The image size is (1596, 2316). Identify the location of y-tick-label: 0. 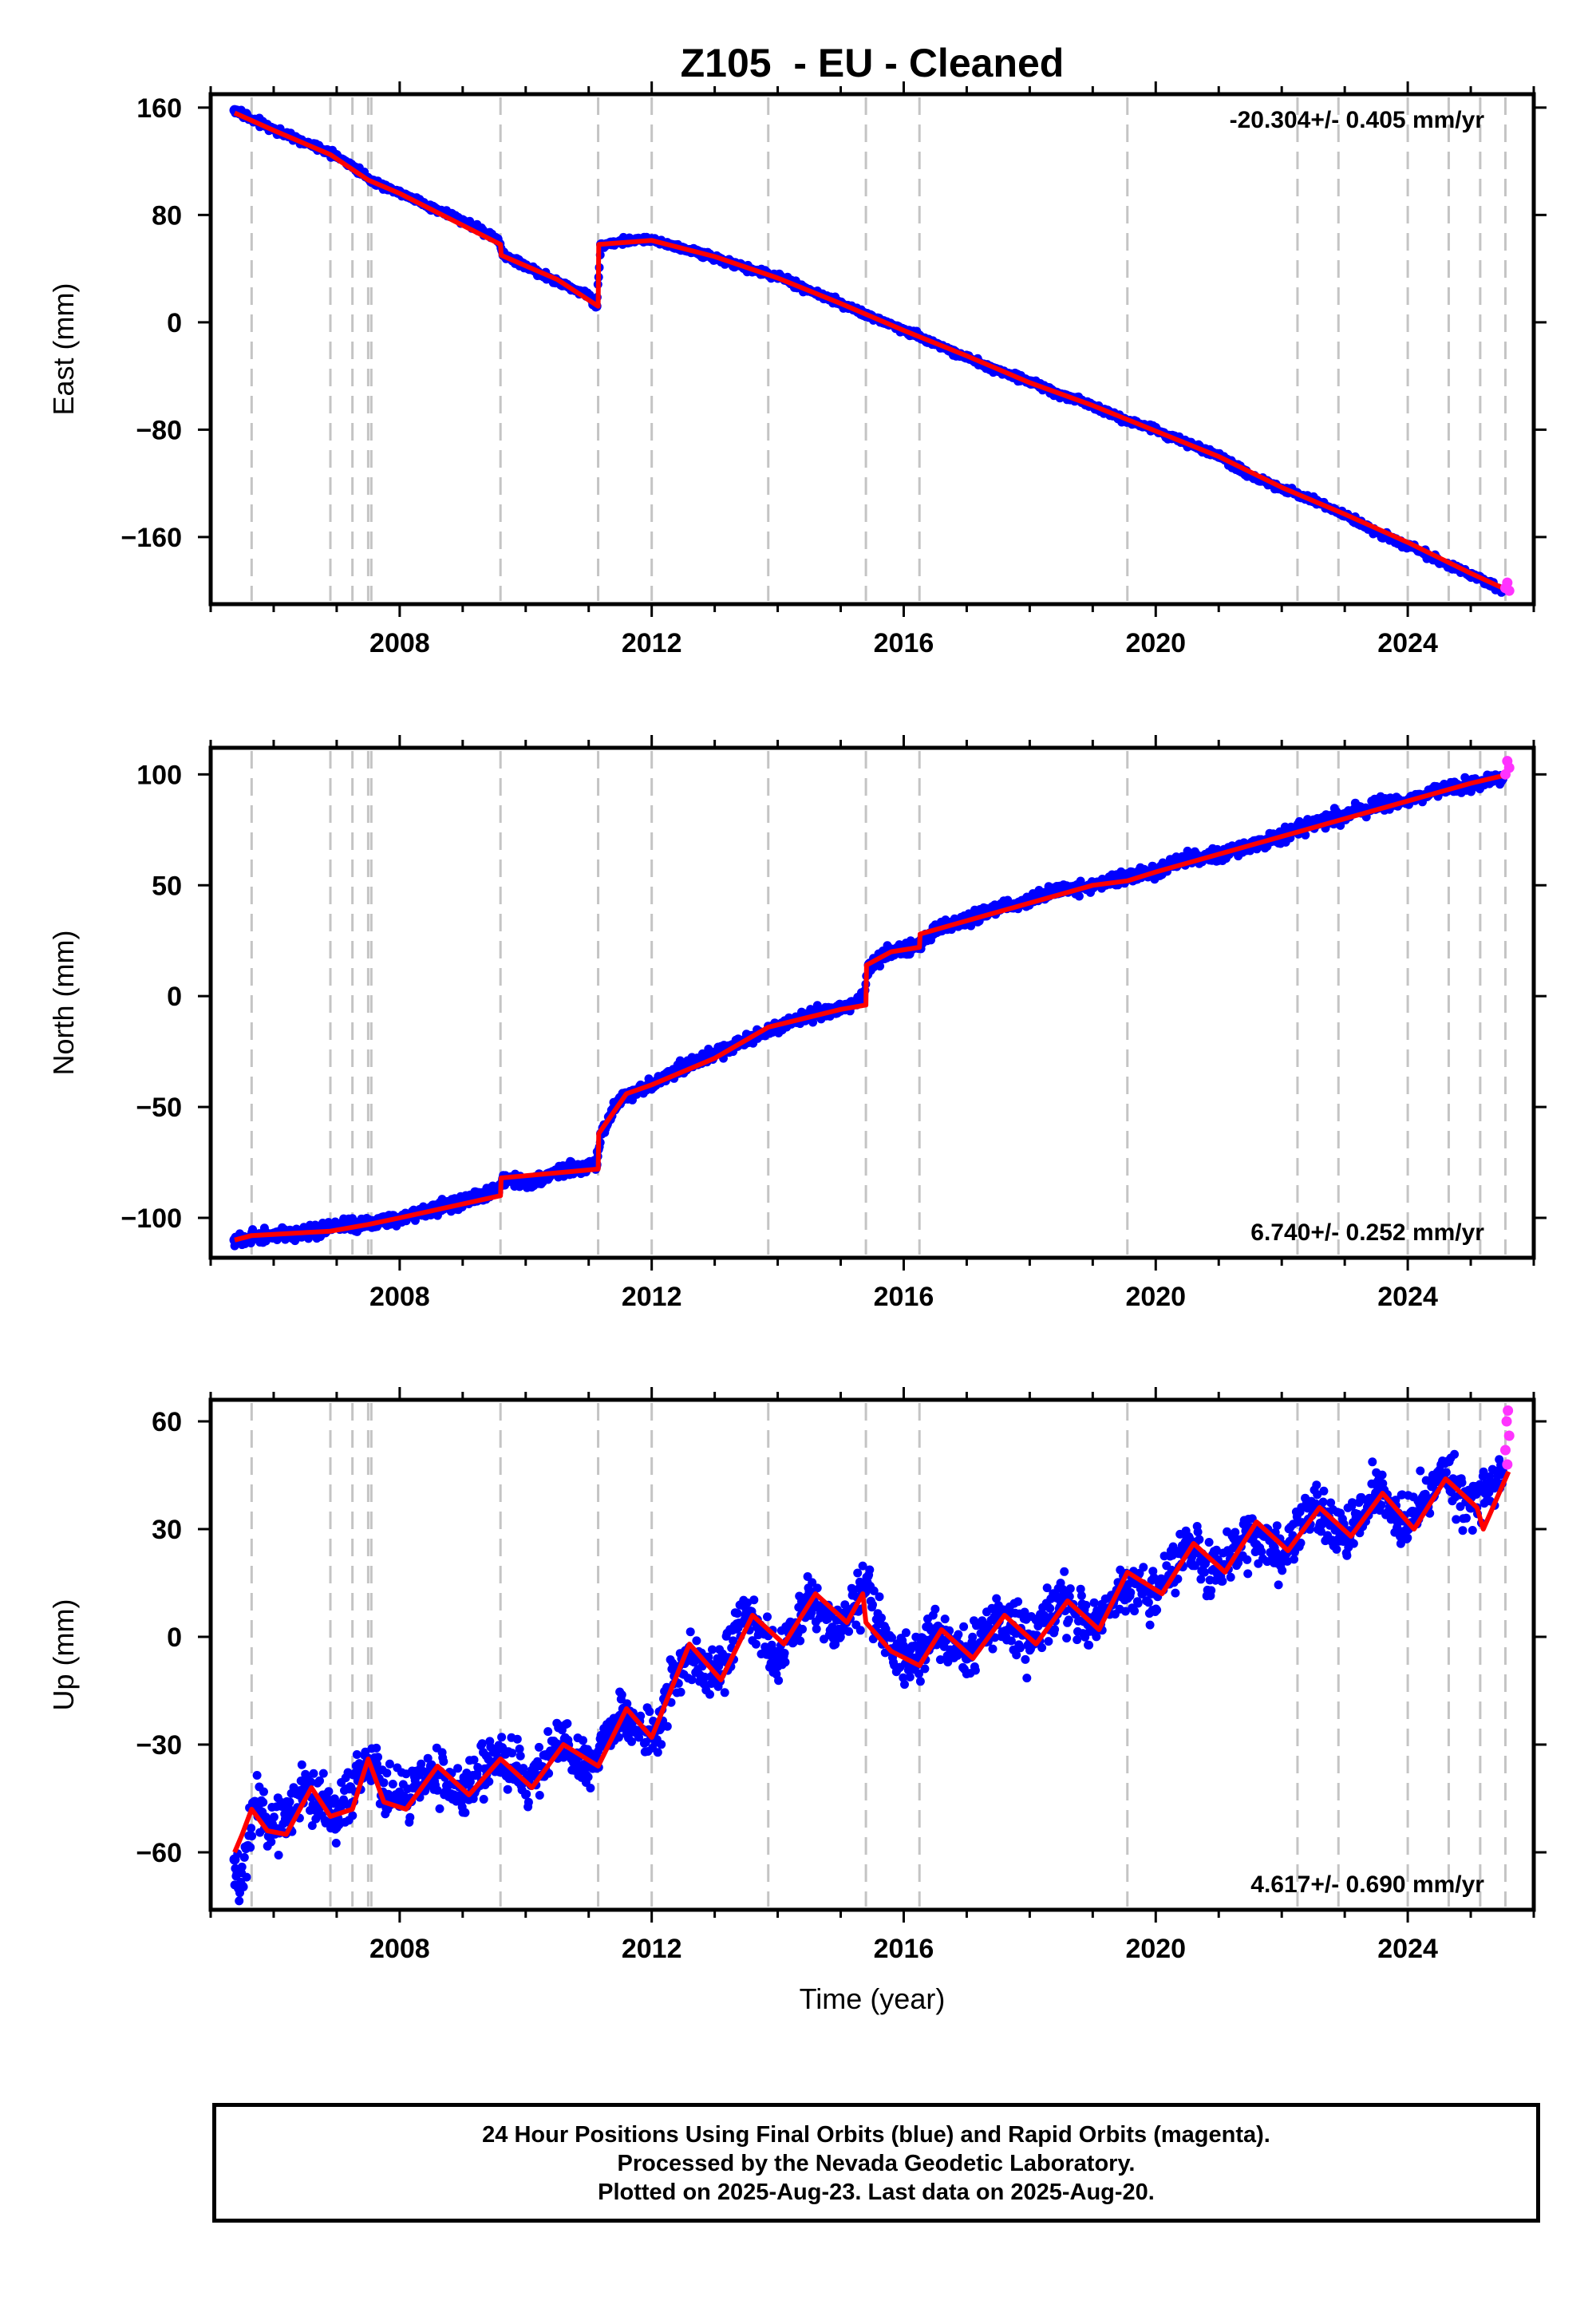
(174, 997).